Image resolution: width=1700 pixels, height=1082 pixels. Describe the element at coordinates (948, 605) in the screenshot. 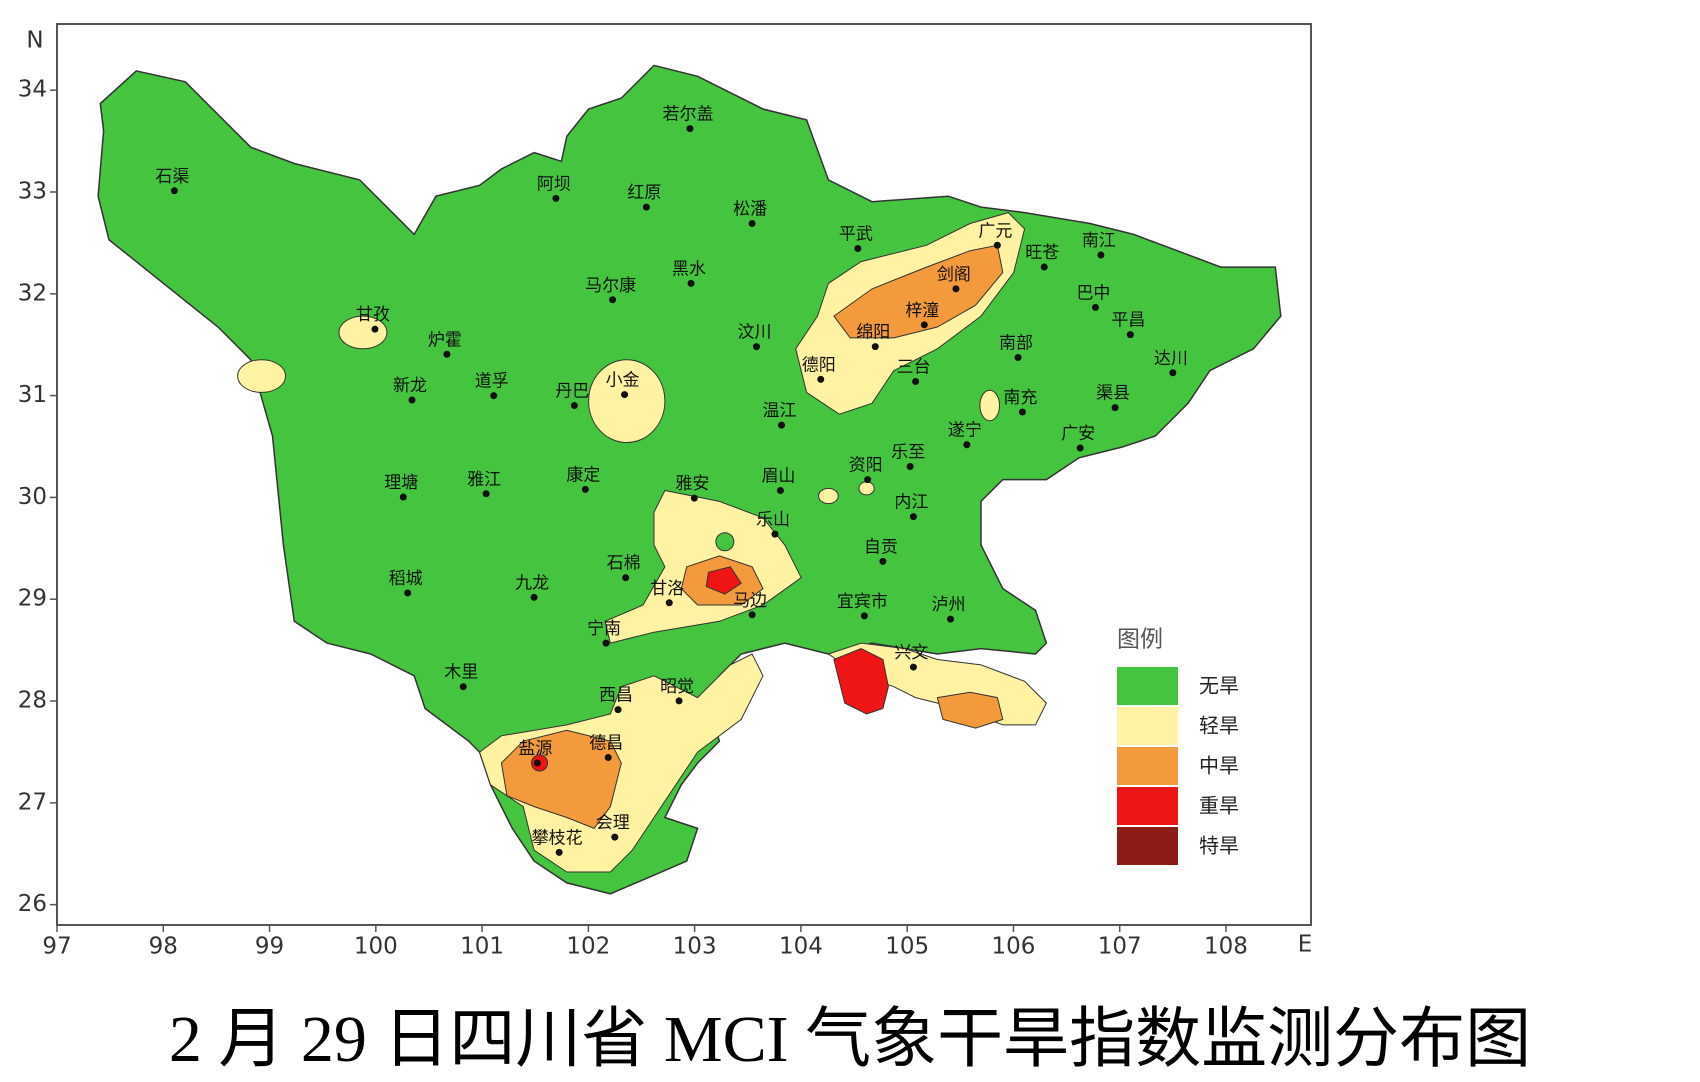

I see `city-label: 泸州` at that location.